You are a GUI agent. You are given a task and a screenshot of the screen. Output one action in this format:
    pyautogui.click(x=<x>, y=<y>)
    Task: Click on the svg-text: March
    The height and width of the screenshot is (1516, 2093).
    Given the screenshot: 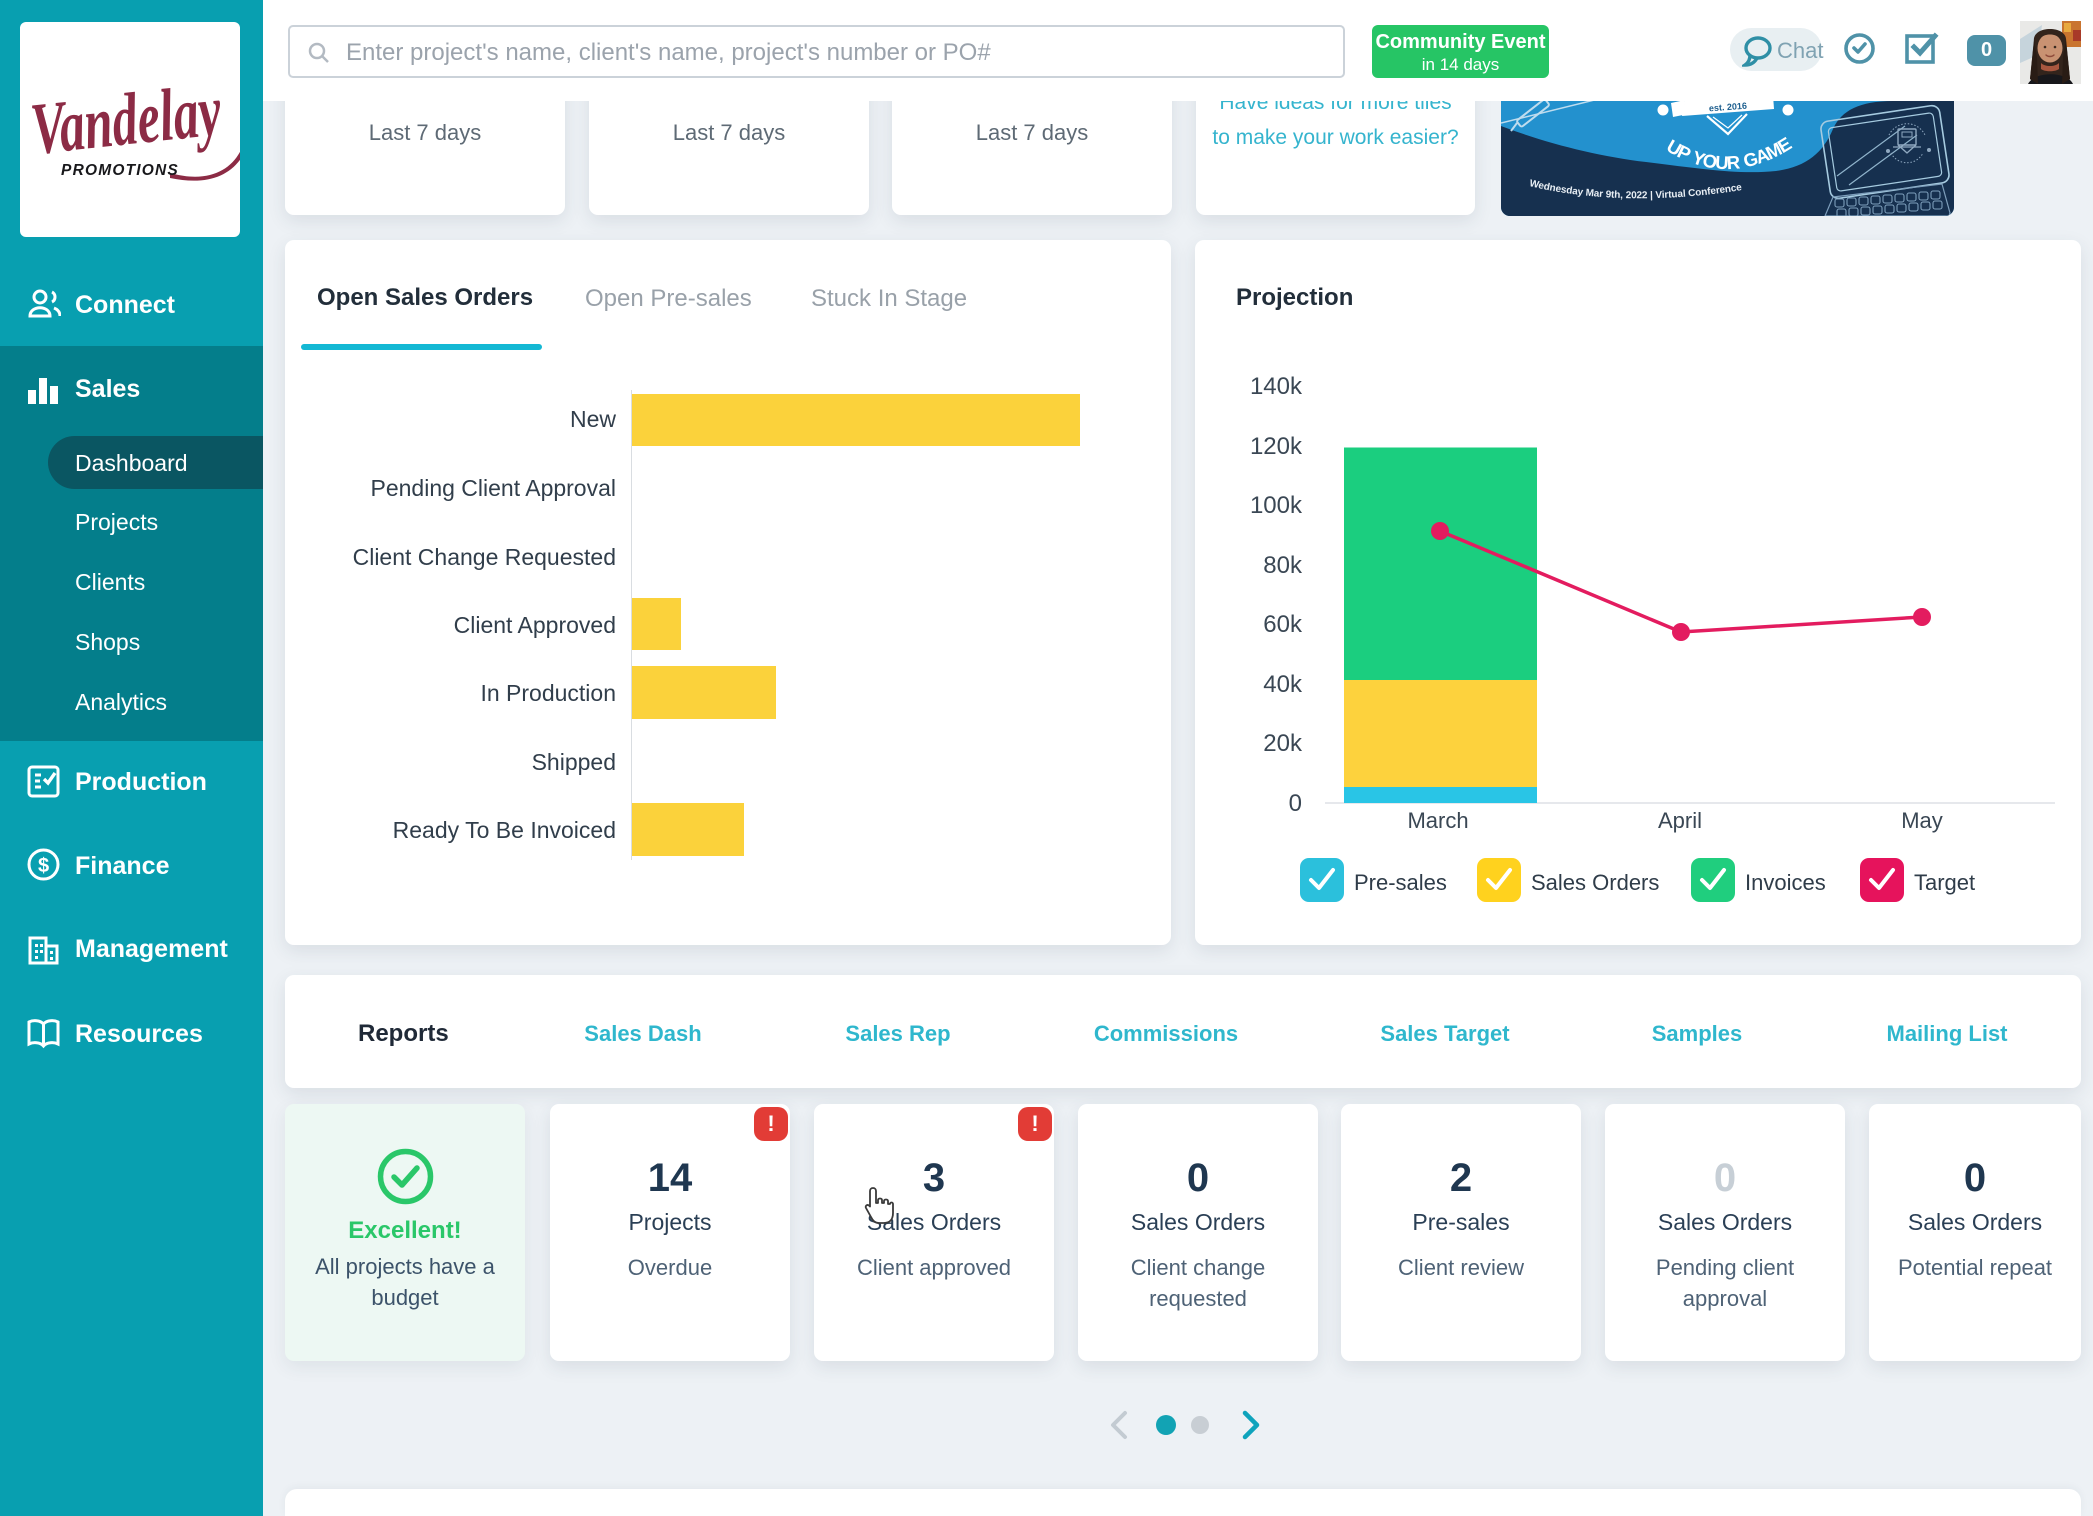 What is the action you would take?
    pyautogui.click(x=1437, y=820)
    